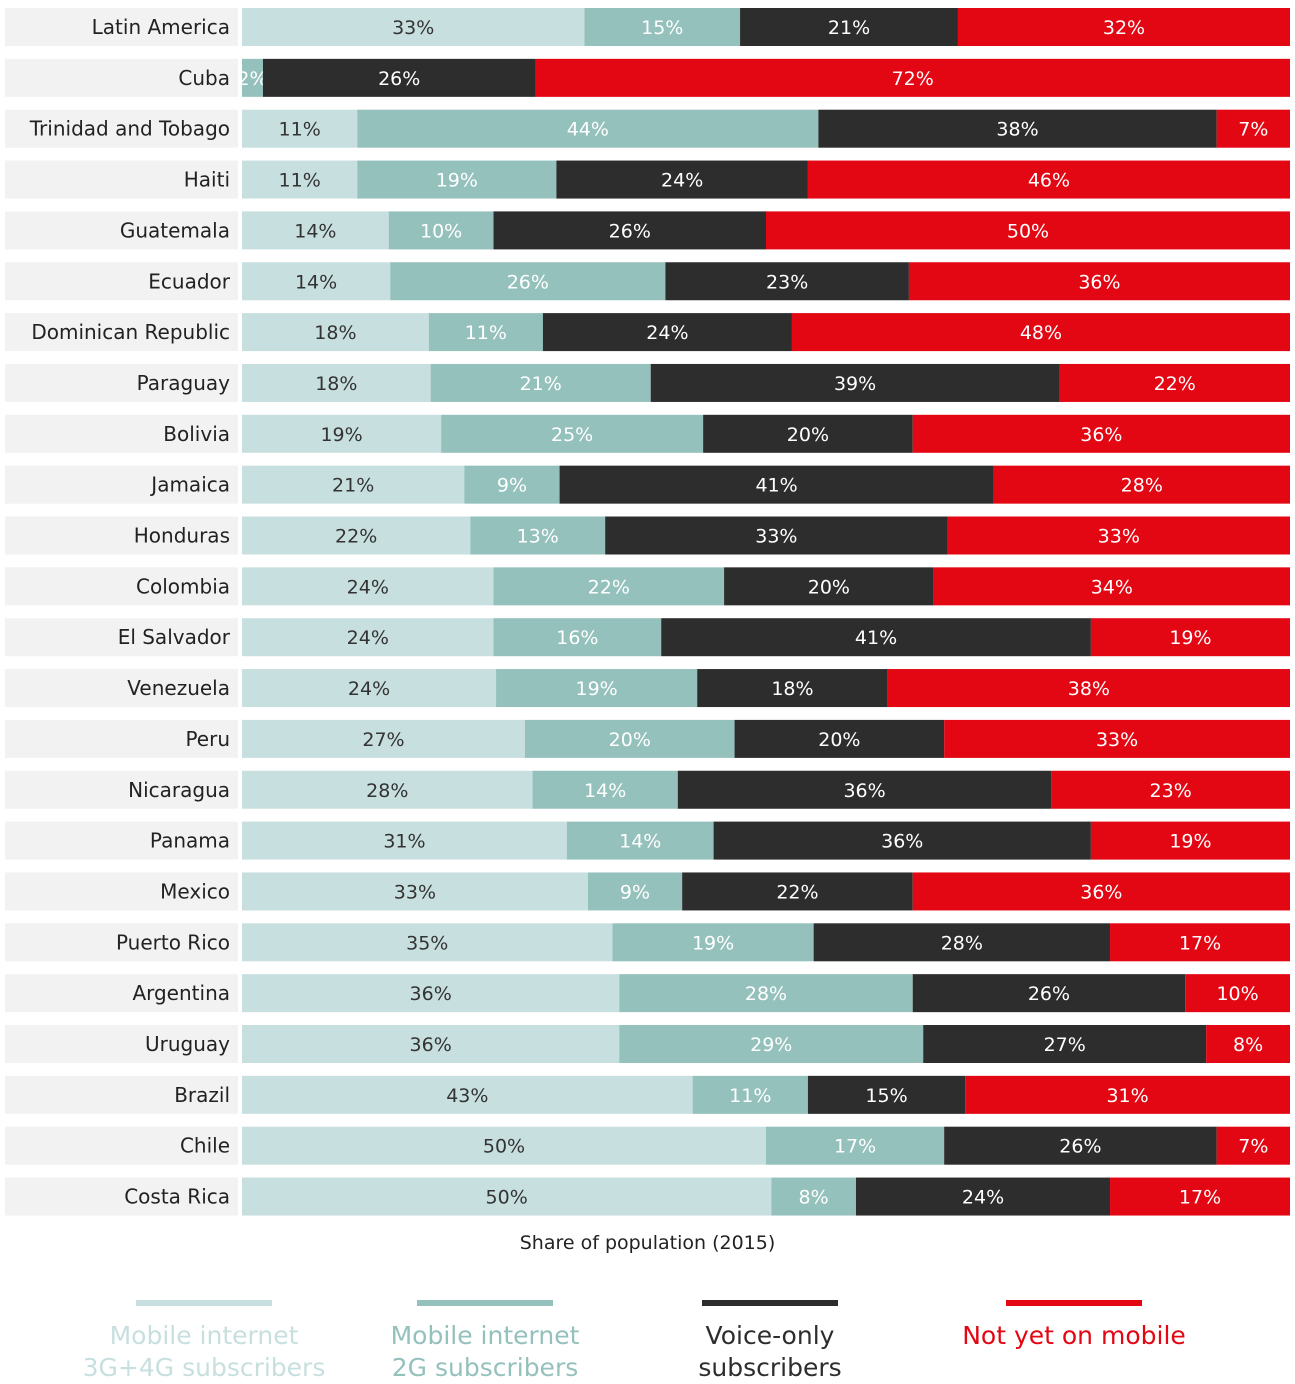 The width and height of the screenshot is (1295, 1384). I want to click on category-label-brazil: Brazil, so click(202, 1095).